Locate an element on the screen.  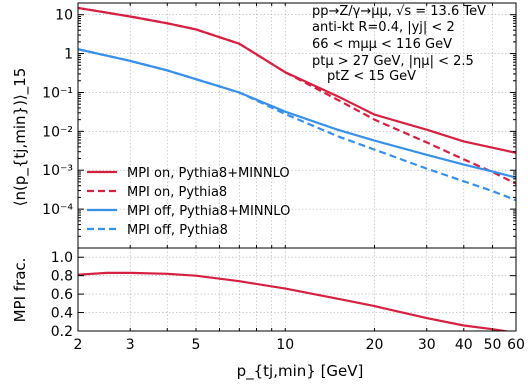
y-tick-label-ratio: 1.0 is located at coordinates (62, 258).